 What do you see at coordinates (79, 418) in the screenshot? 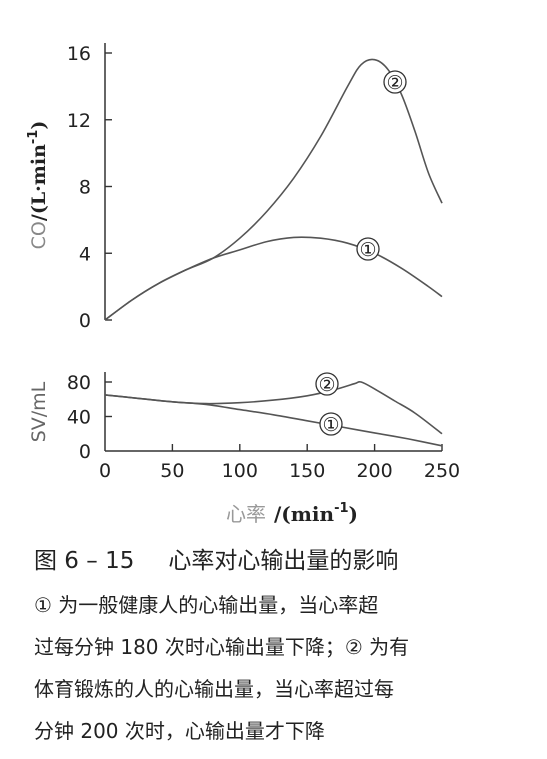
I see `sv-y-tick-label: 40` at bounding box center [79, 418].